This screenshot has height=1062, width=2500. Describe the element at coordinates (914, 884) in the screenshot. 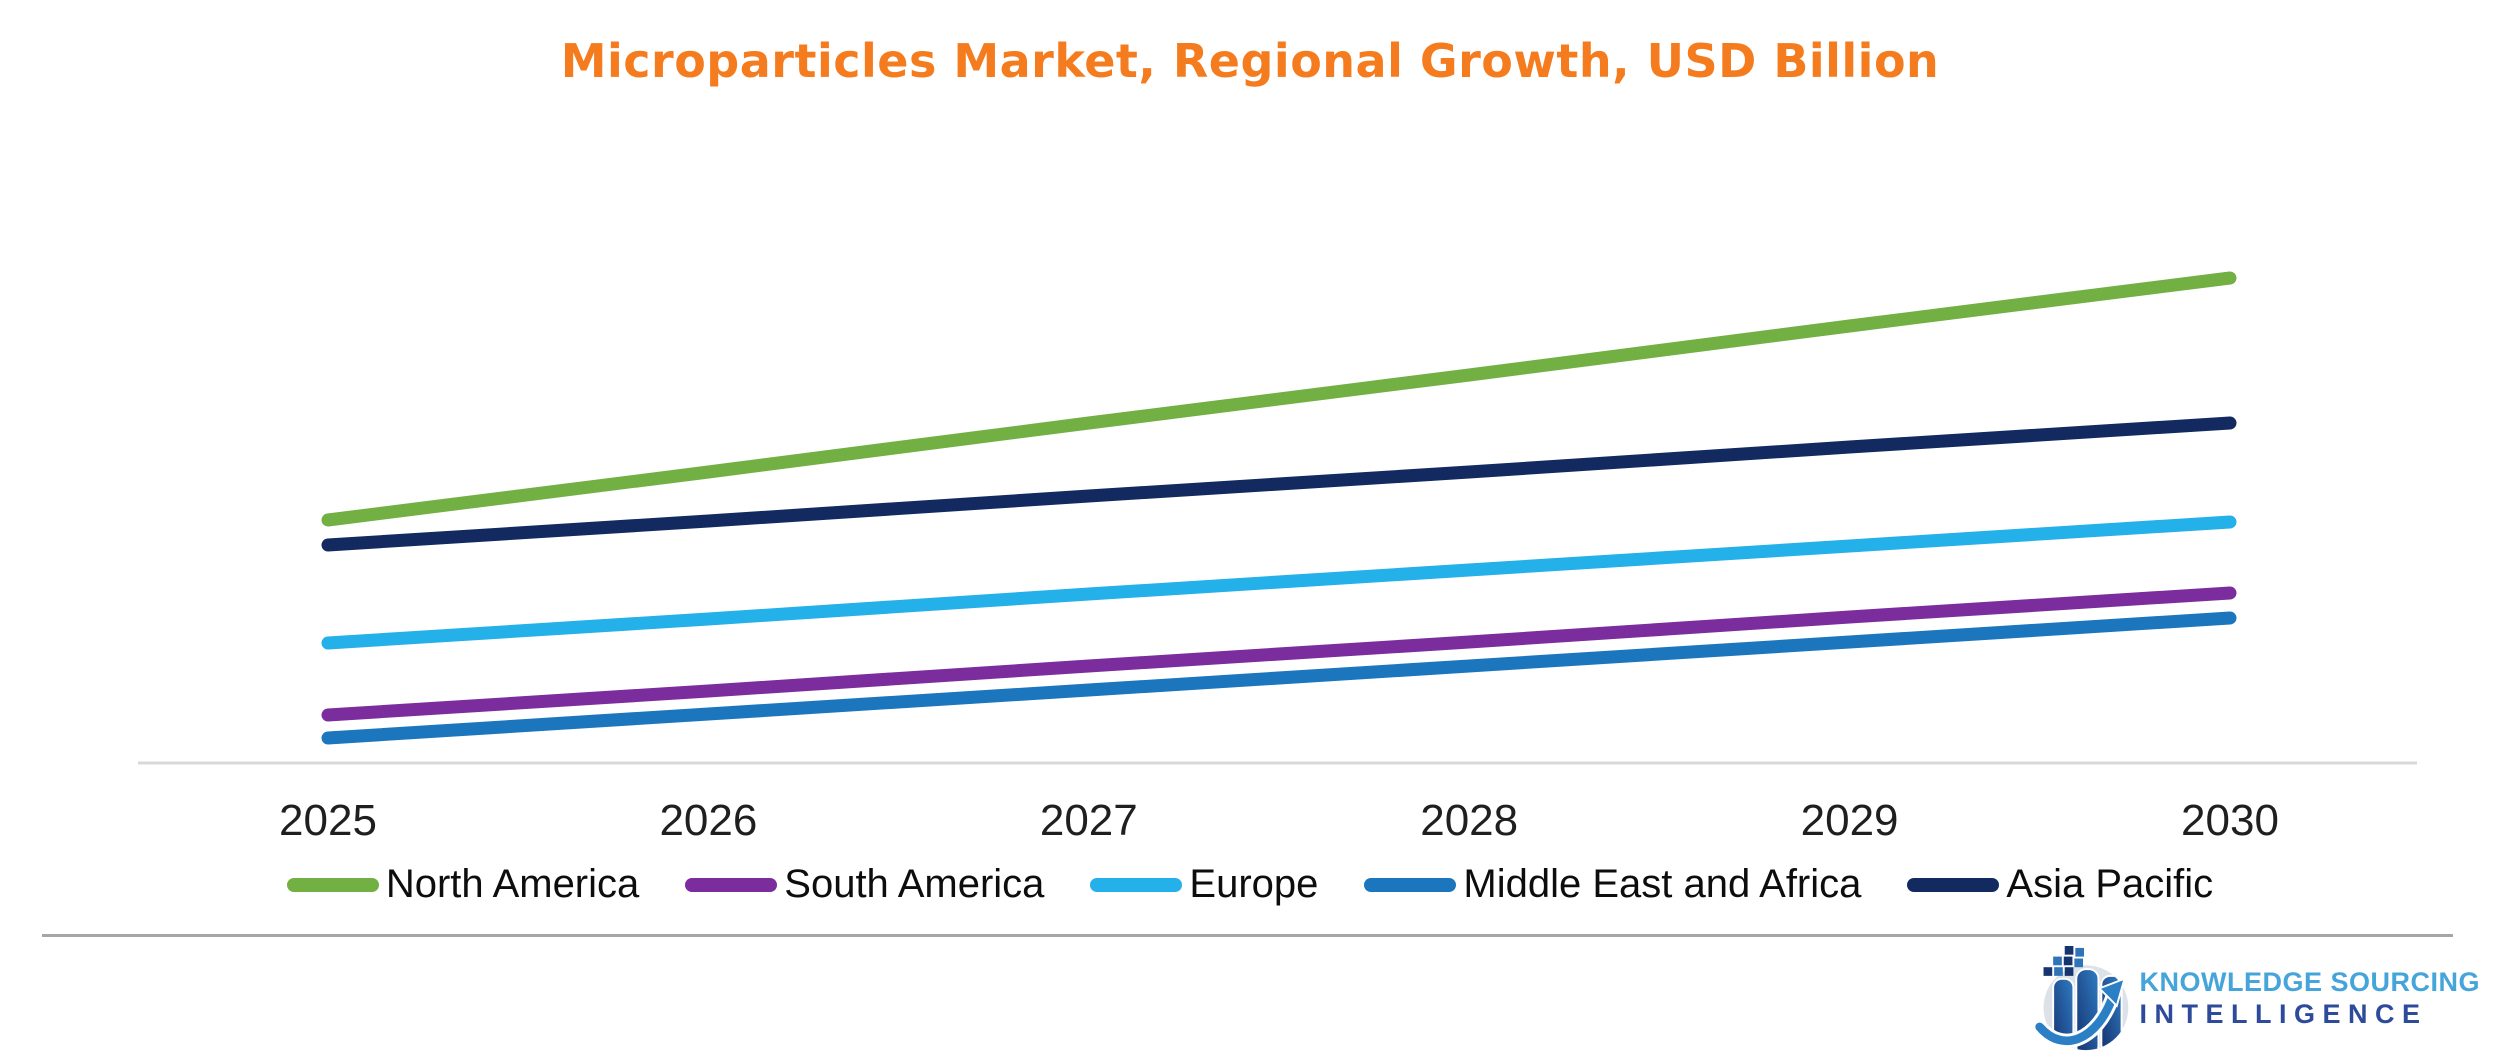

I see `legend-label-south-america: South America` at that location.